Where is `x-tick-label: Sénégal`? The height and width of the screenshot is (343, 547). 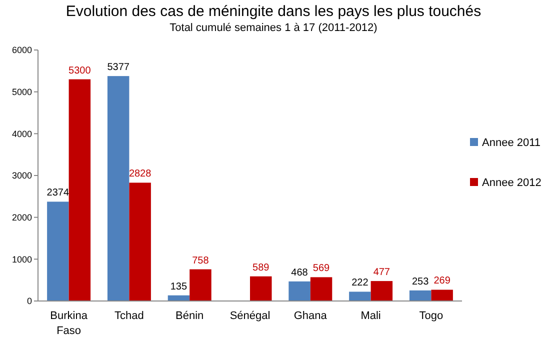
x-tick-label: Sénégal is located at coordinates (250, 316).